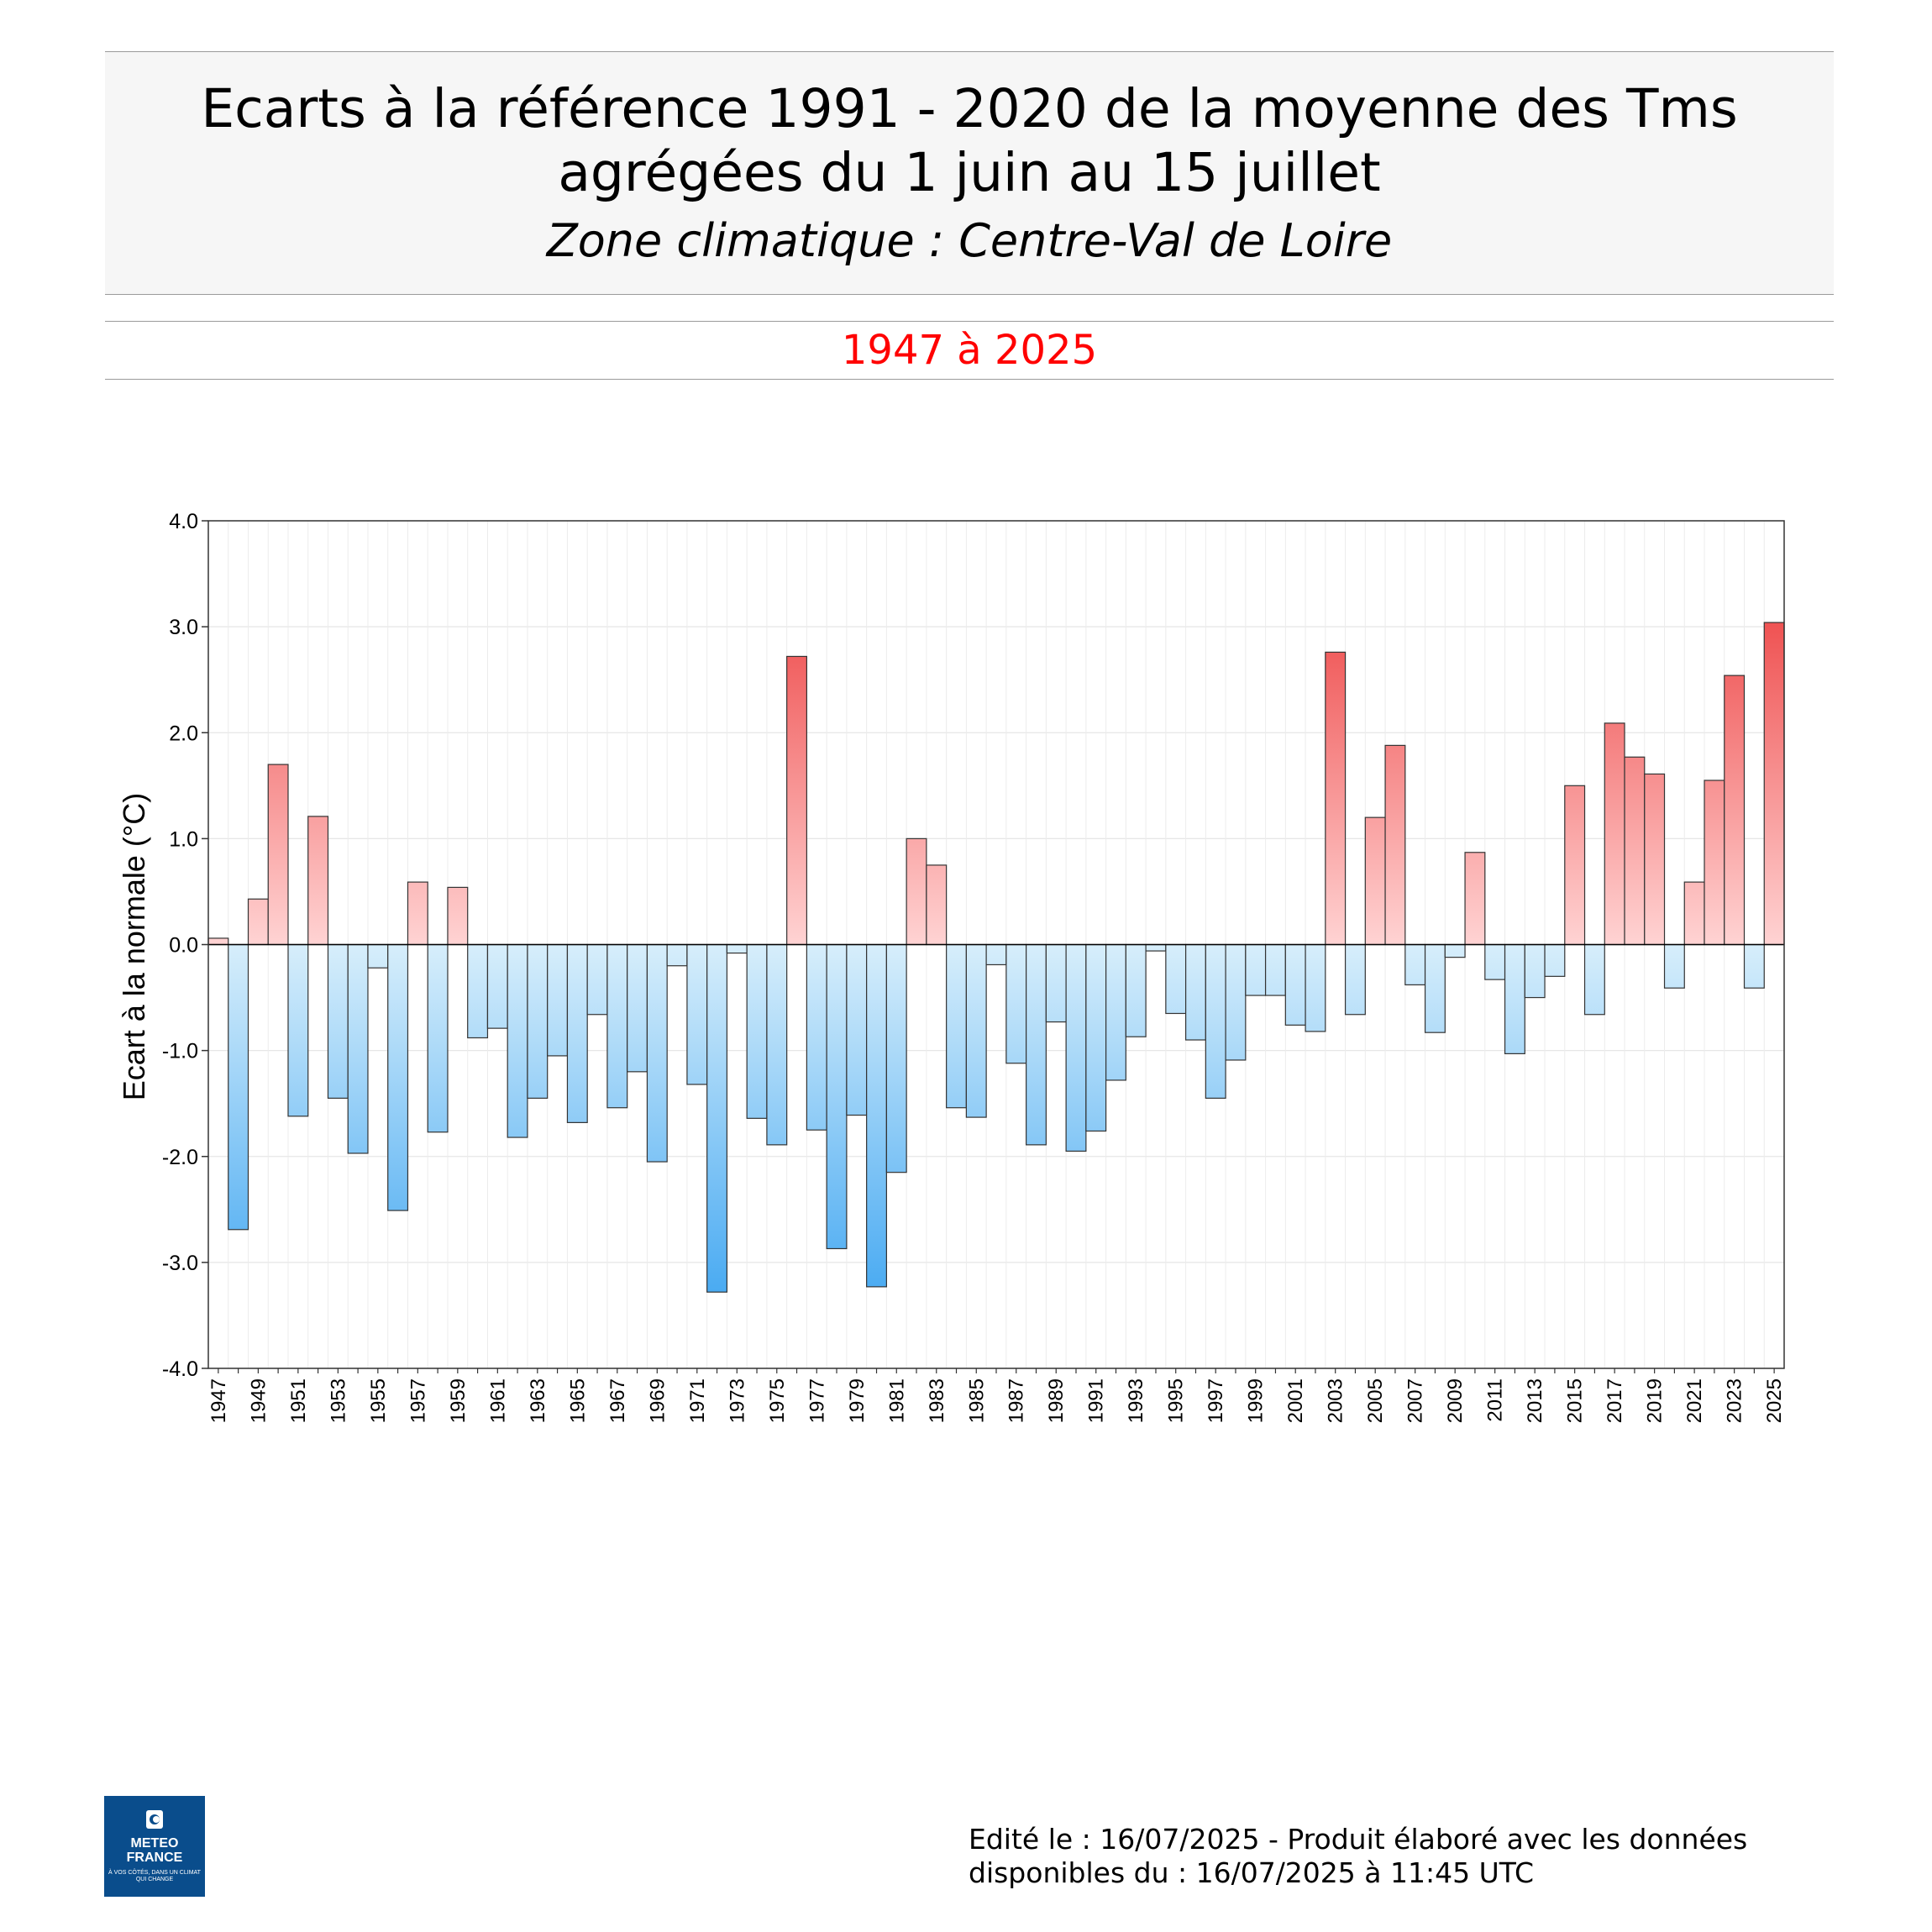 Image resolution: width=1932 pixels, height=1932 pixels. I want to click on bar-1983, so click(937, 905).